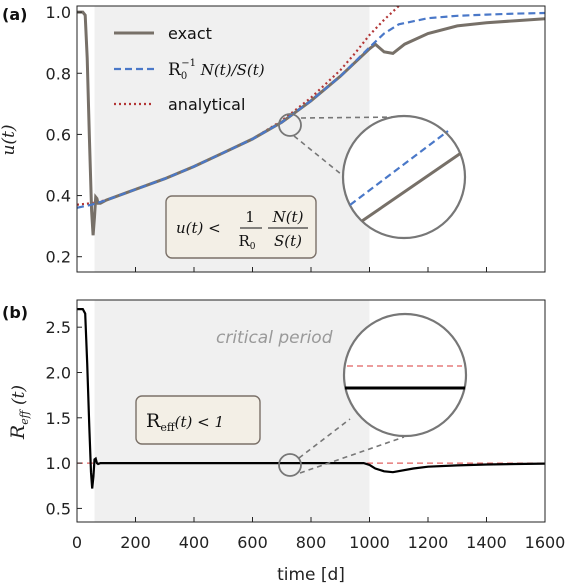  I want to click on panel-a-y-tick-label: 1.0, so click(58, 12).